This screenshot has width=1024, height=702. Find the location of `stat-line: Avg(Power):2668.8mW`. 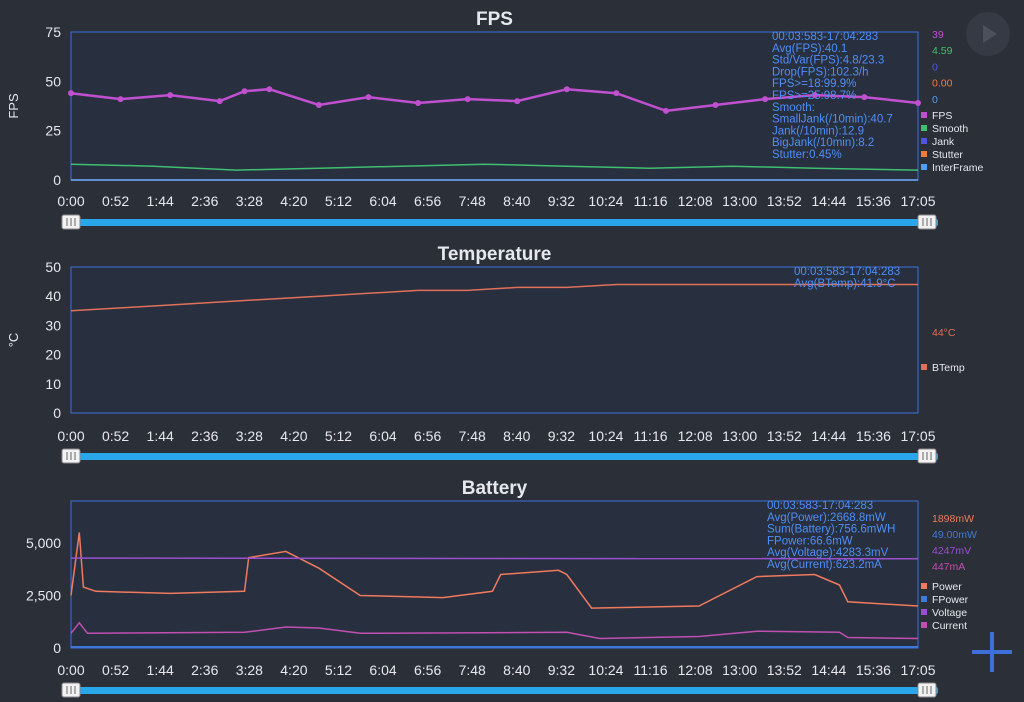

stat-line: Avg(Power):2668.8mW is located at coordinates (826, 518).